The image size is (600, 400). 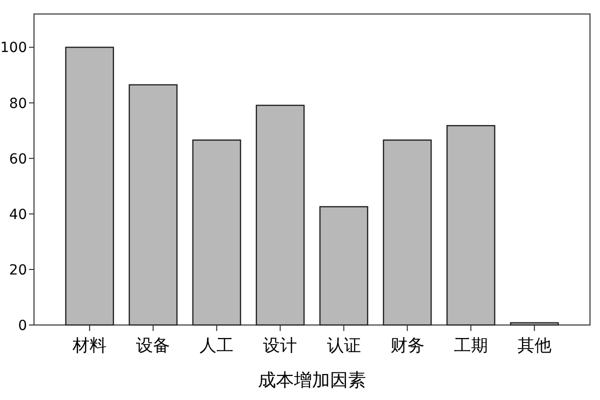 What do you see at coordinates (534, 346) in the screenshot?
I see `x-tick-label: 其他` at bounding box center [534, 346].